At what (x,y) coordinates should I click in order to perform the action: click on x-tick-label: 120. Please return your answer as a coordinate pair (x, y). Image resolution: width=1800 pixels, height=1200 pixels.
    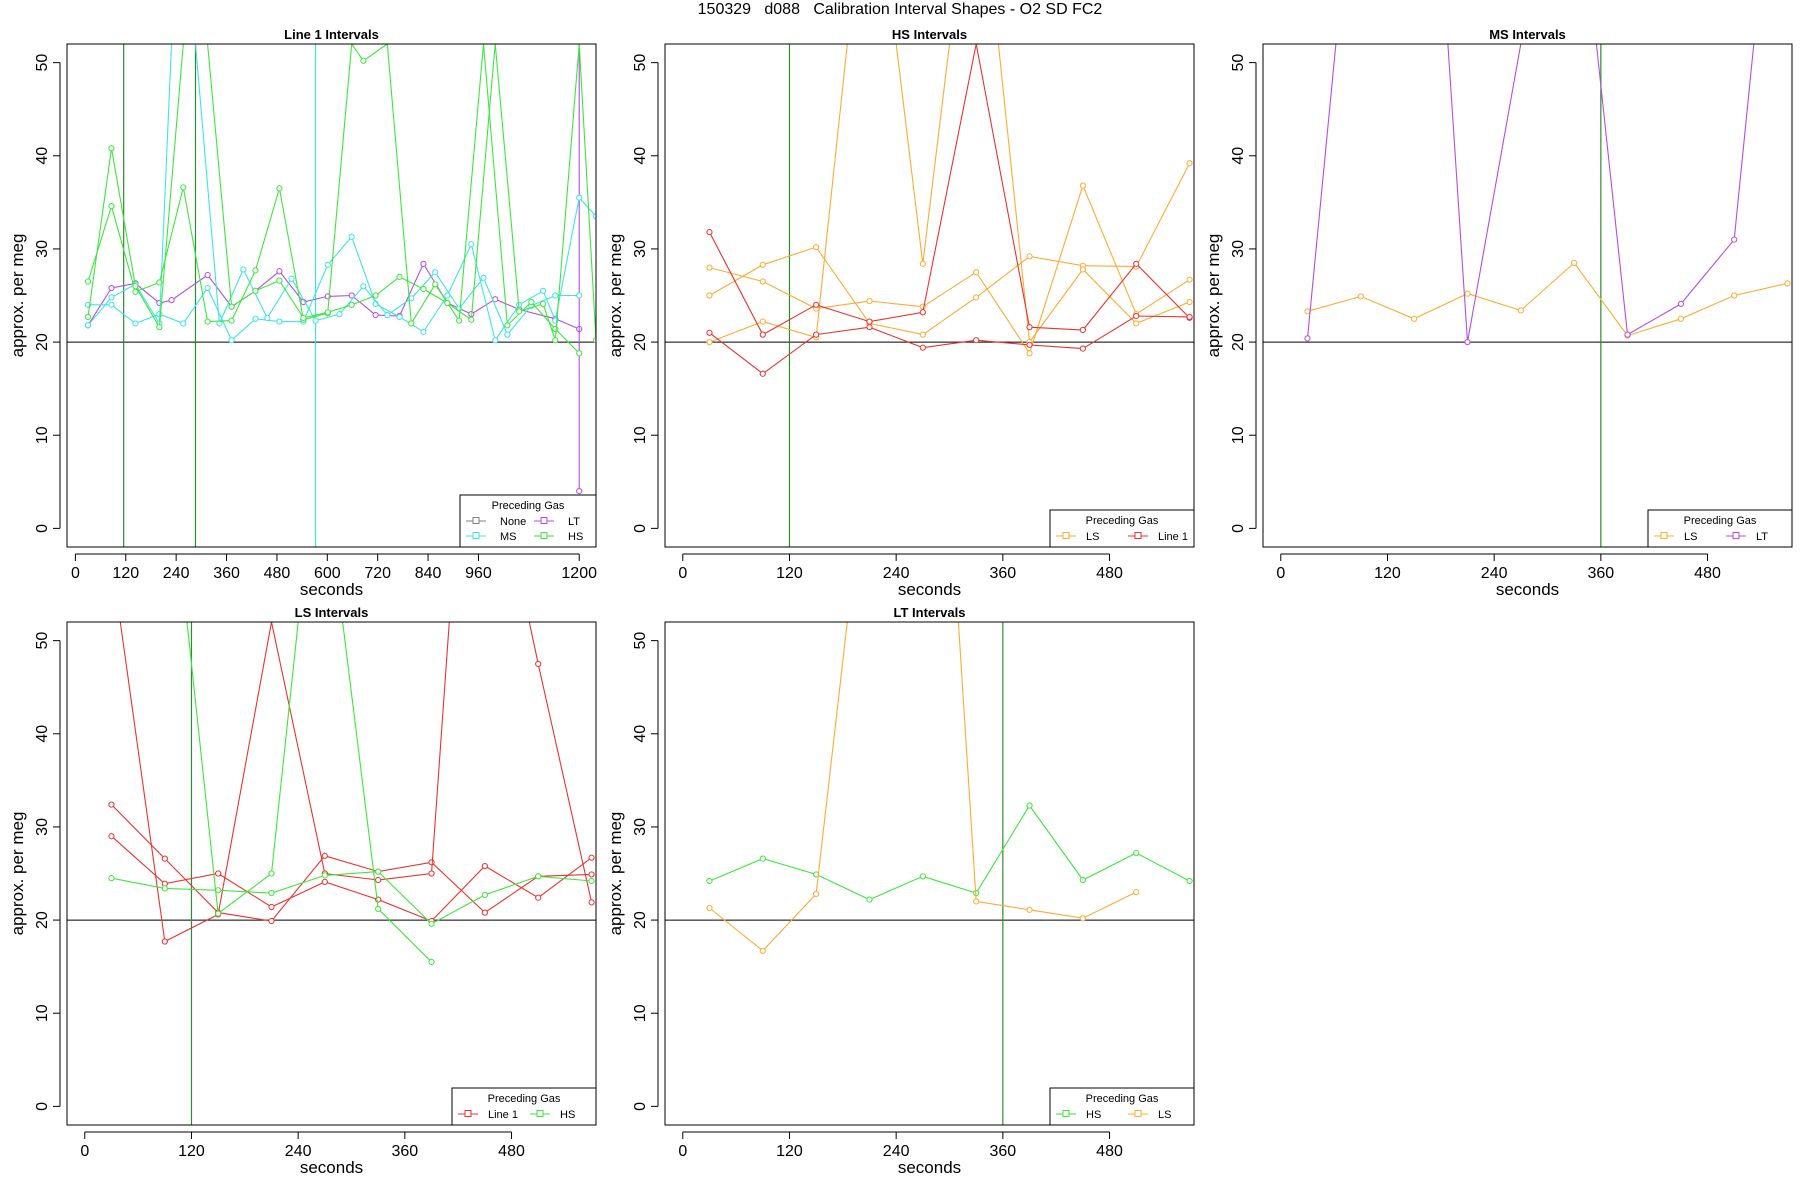
    Looking at the image, I should click on (191, 1151).